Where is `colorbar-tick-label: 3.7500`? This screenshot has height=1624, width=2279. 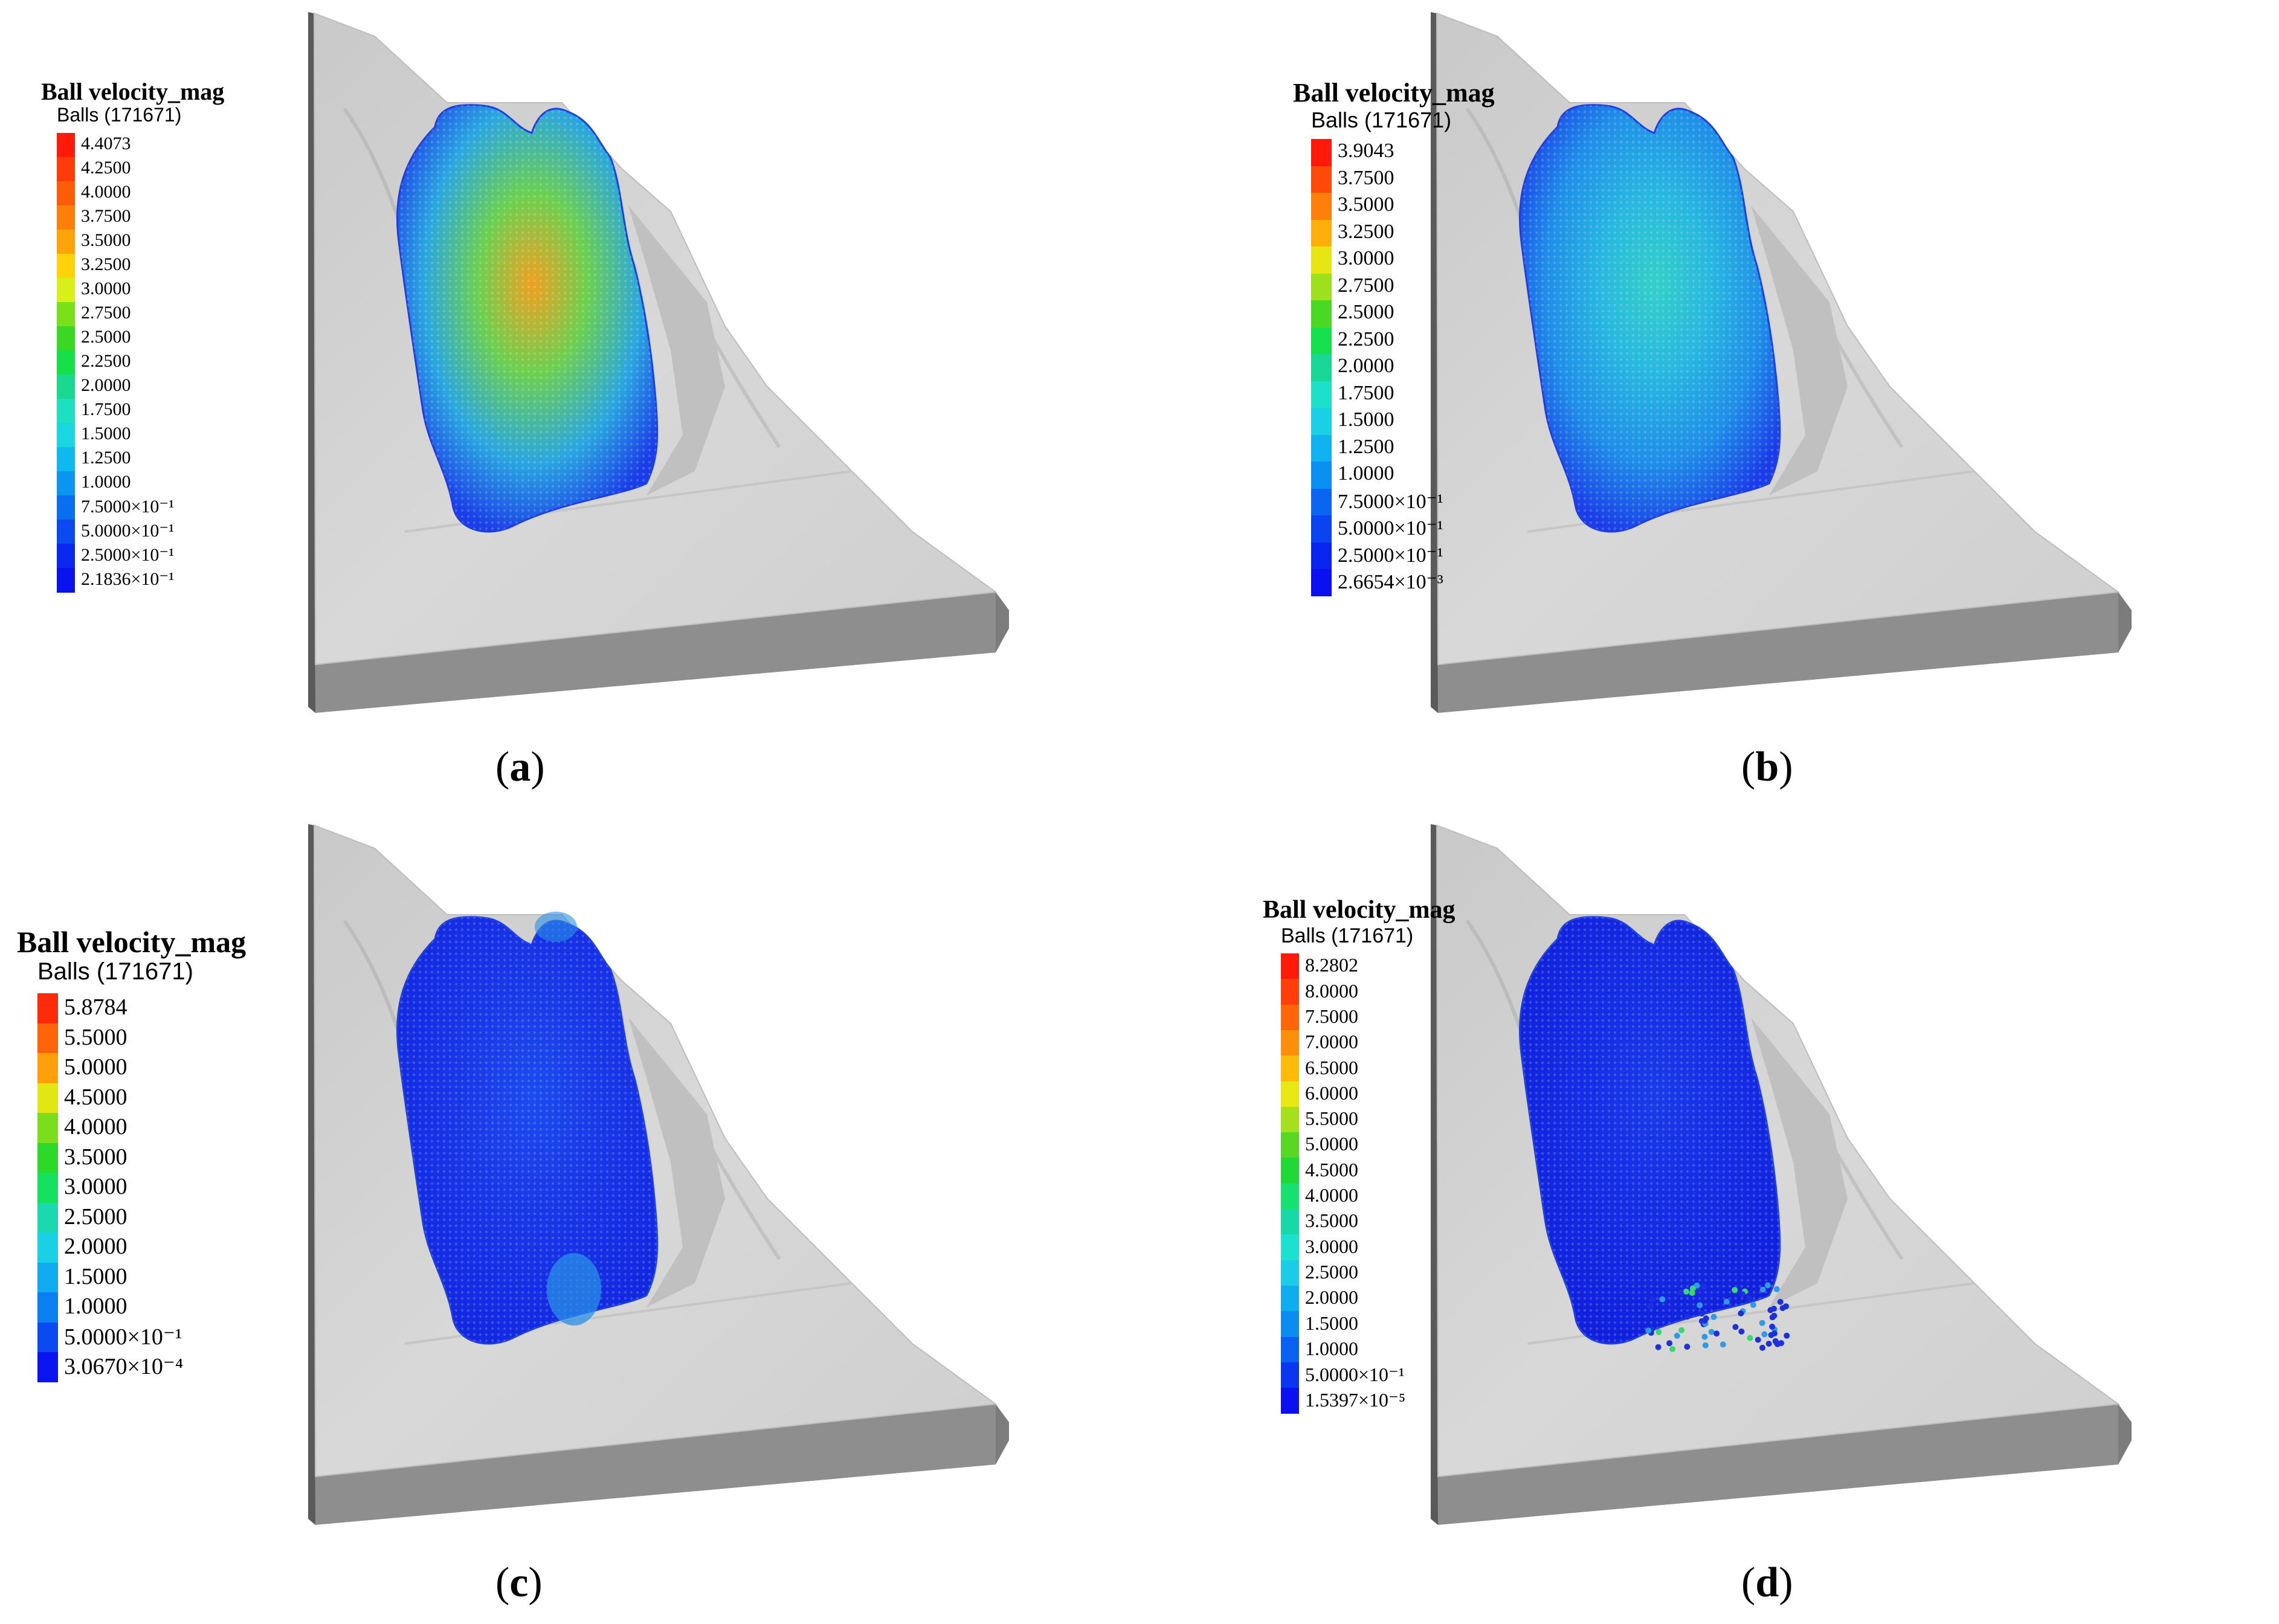
colorbar-tick-label: 3.7500 is located at coordinates (106, 216).